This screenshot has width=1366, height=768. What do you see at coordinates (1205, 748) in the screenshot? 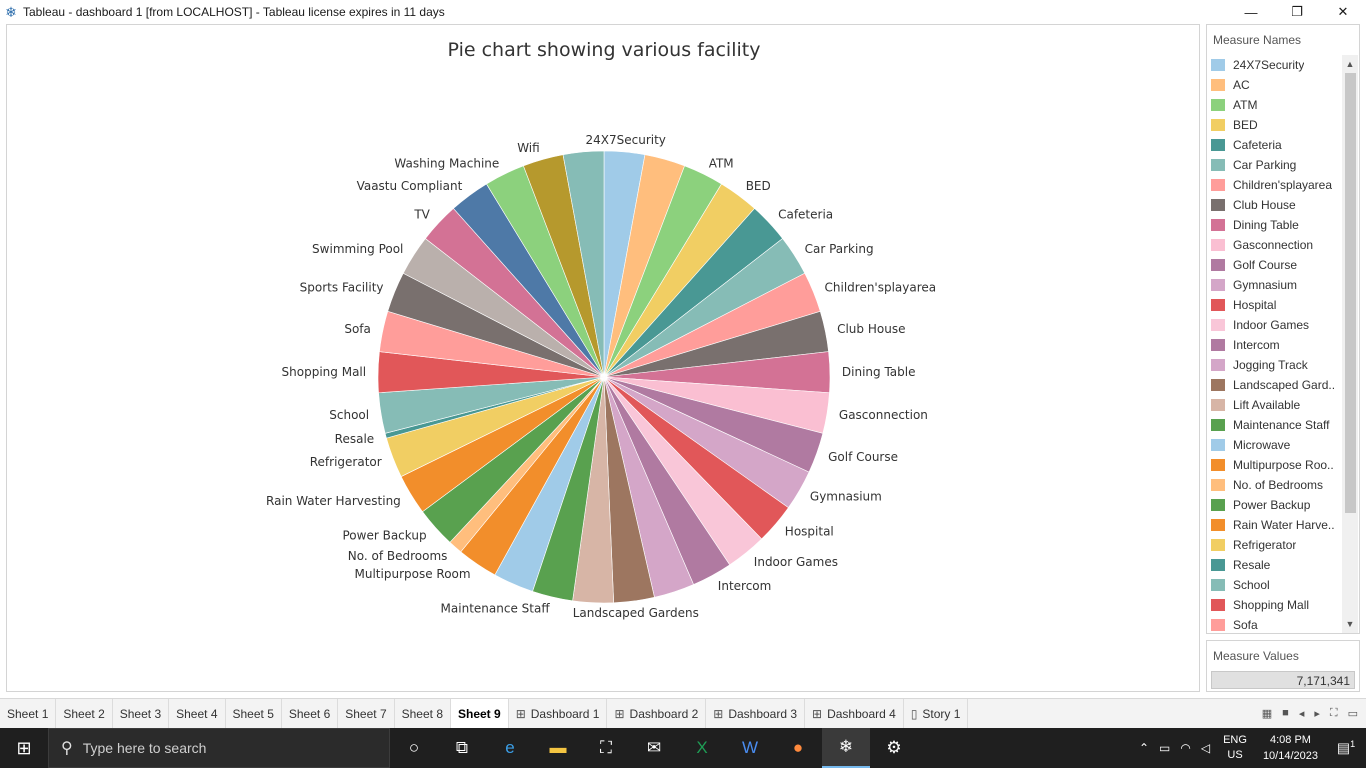
I see `volume-icon: ◁` at bounding box center [1205, 748].